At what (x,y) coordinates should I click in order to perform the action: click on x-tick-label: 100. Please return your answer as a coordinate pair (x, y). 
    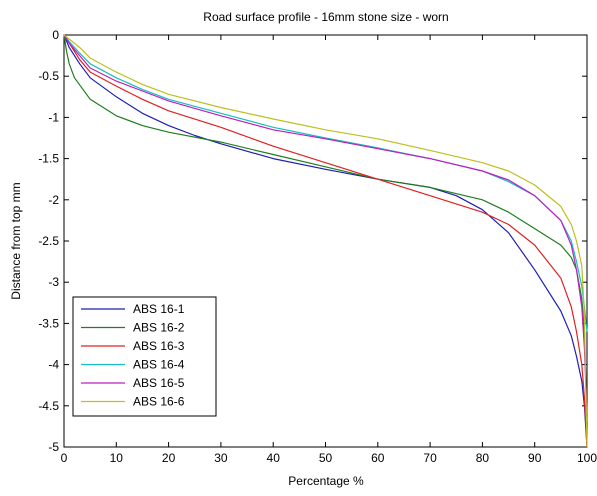
    Looking at the image, I should click on (587, 458).